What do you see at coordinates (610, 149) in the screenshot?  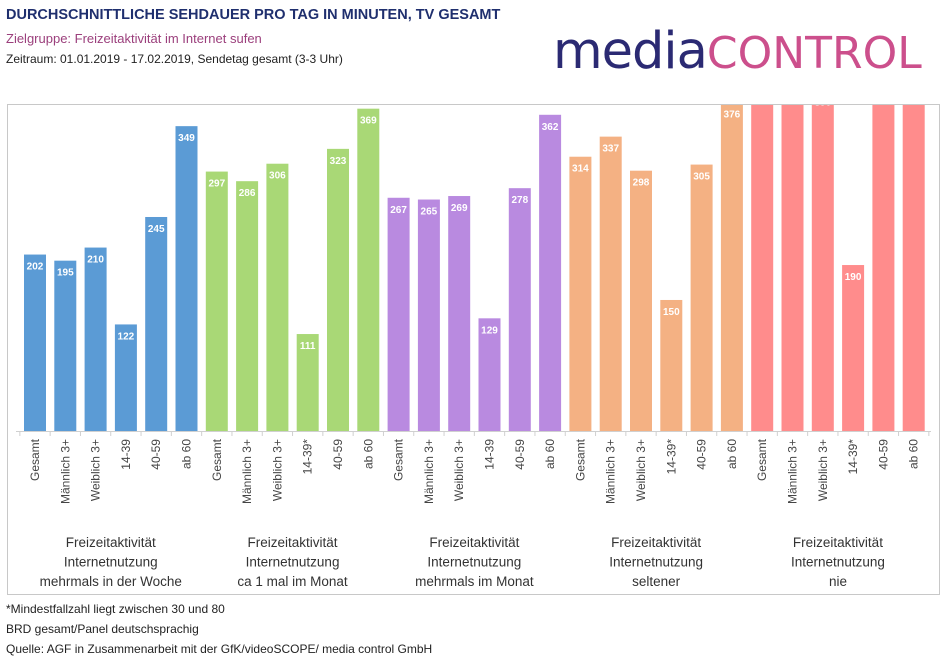 I see `data-label: 337` at bounding box center [610, 149].